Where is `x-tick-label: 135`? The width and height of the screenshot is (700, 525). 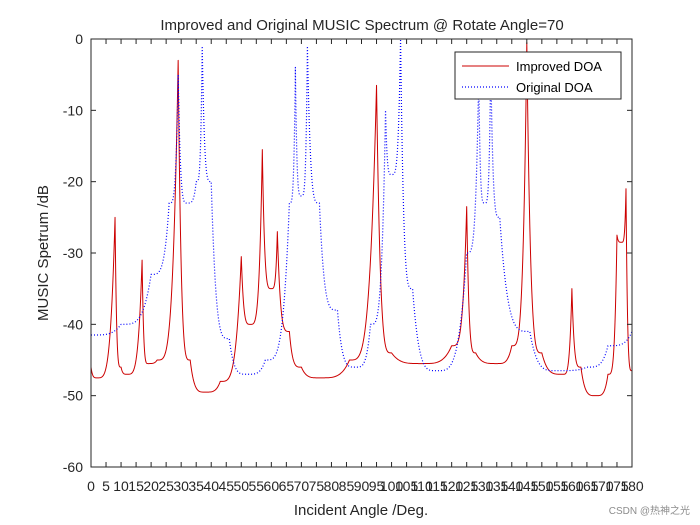
x-tick-label: 135 is located at coordinates (497, 486).